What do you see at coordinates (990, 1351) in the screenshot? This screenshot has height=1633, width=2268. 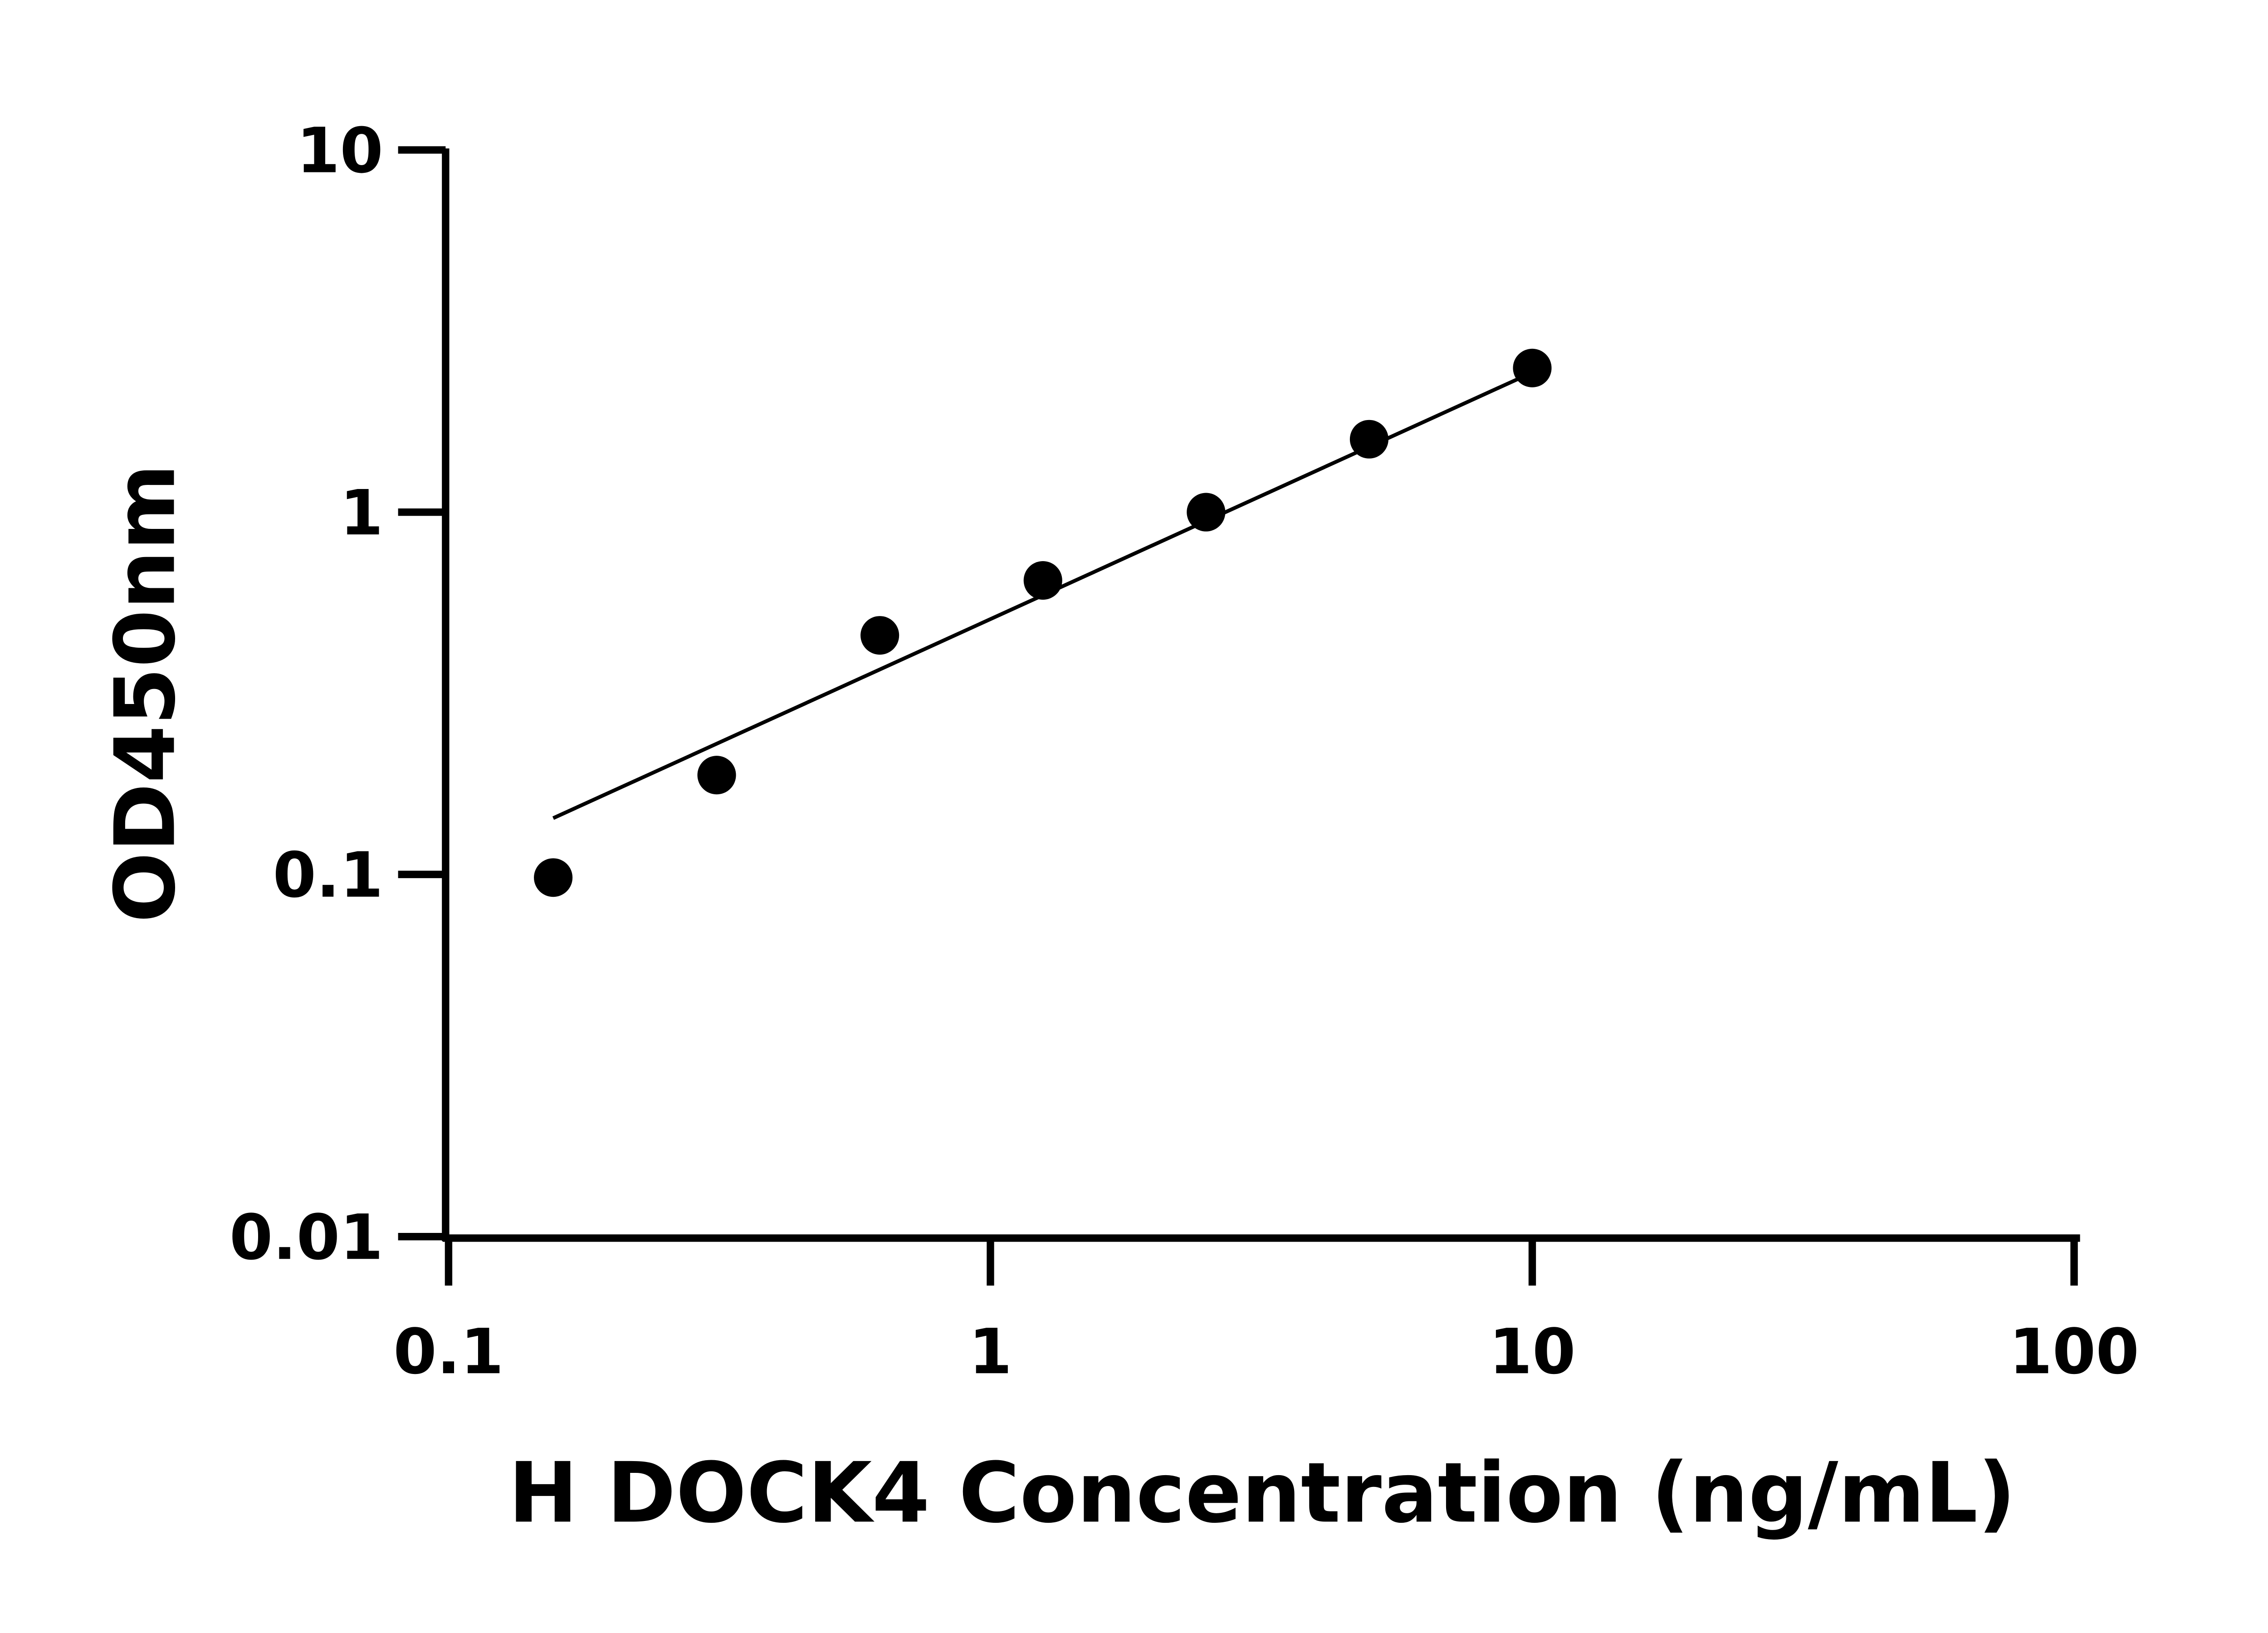 I see `x-tick-label: 1` at bounding box center [990, 1351].